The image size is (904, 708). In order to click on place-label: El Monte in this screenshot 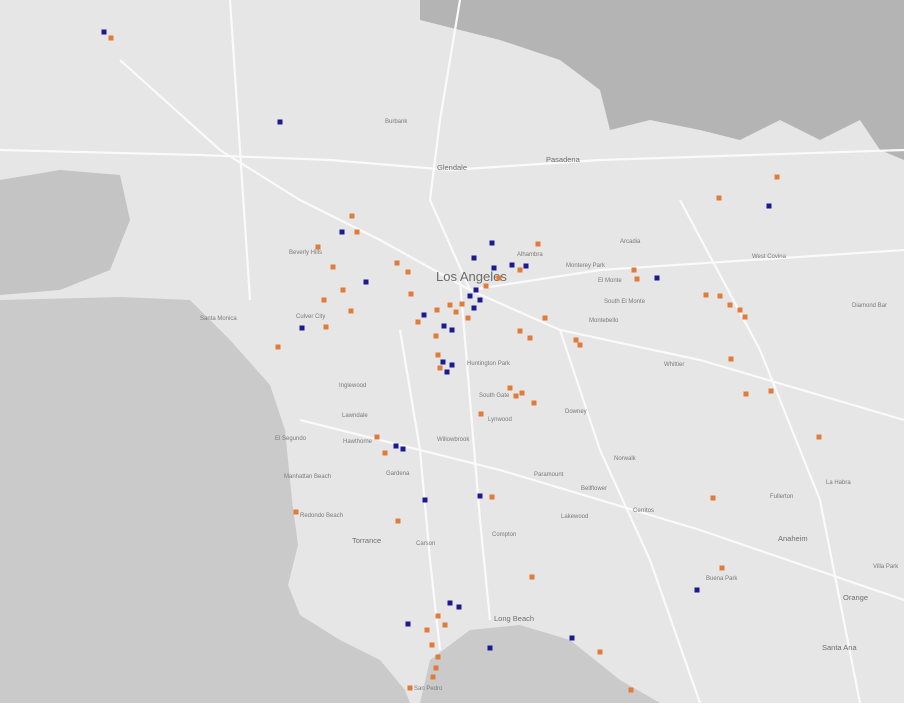, I will do `click(610, 281)`.